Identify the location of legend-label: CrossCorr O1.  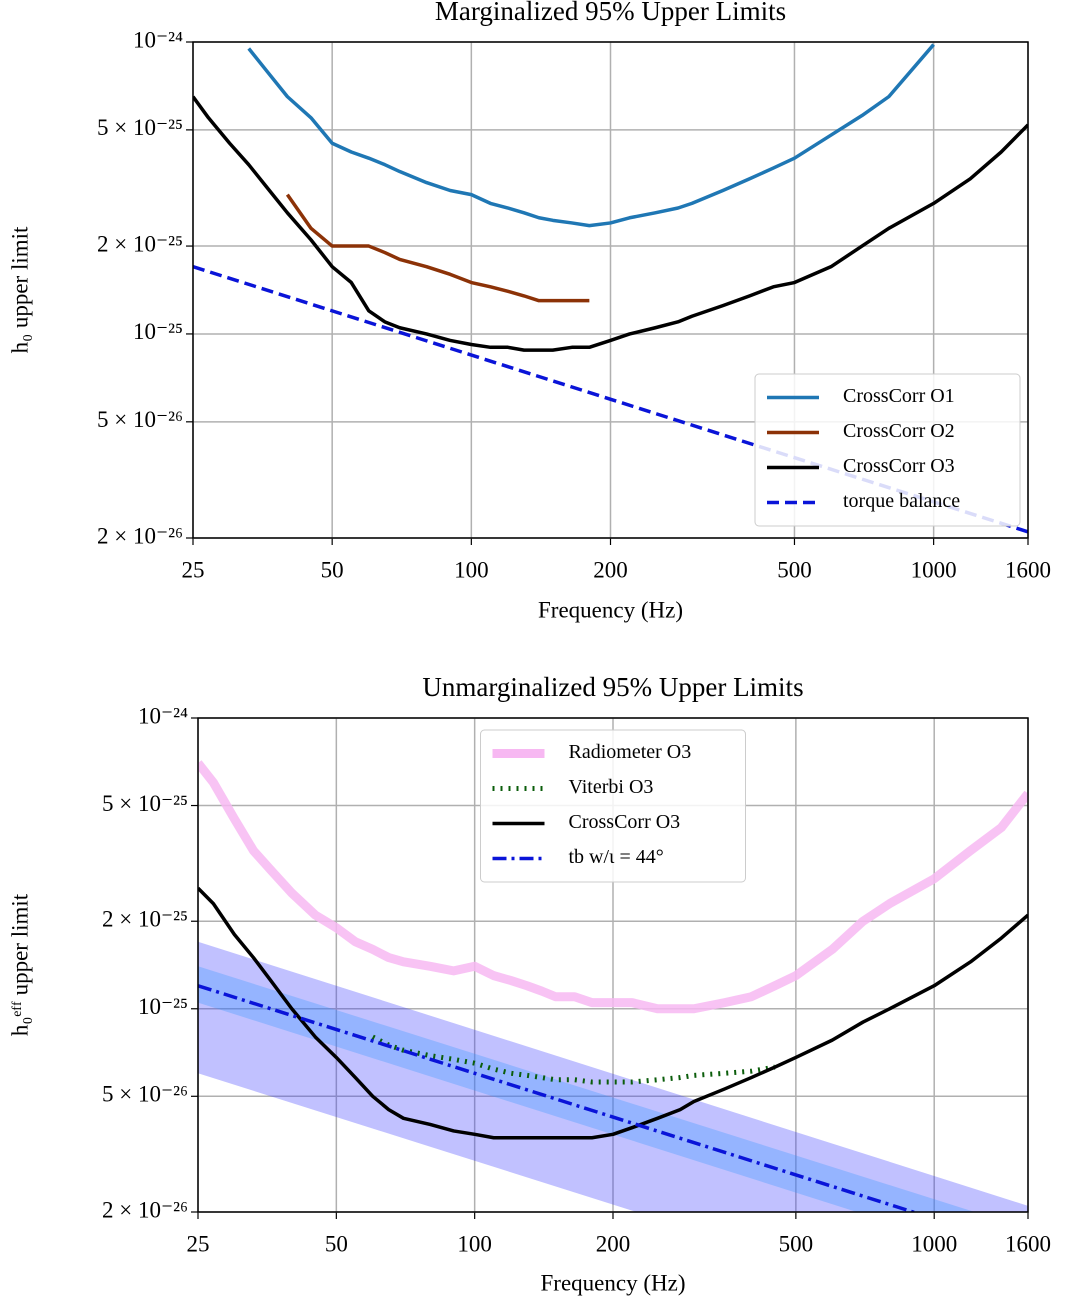
(899, 396).